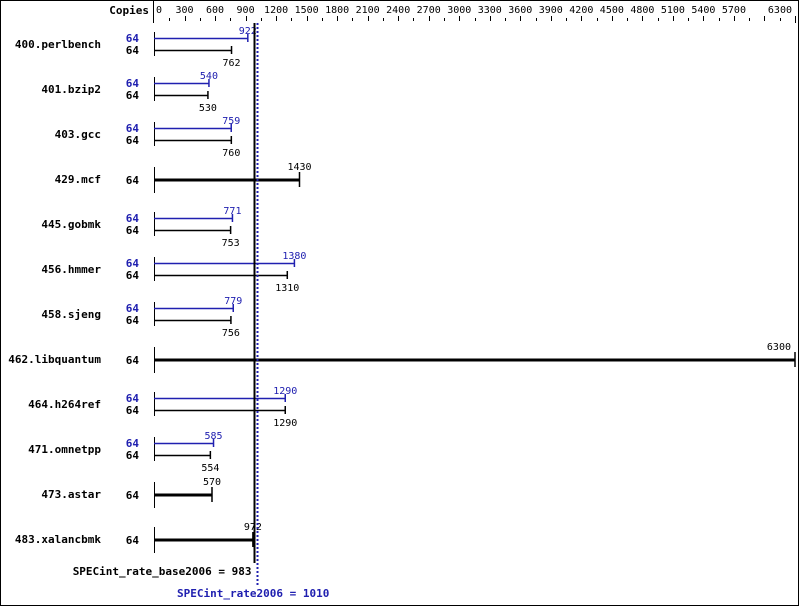 This screenshot has width=799, height=610. I want to click on benchmark-label: 473.astar, so click(71, 494).